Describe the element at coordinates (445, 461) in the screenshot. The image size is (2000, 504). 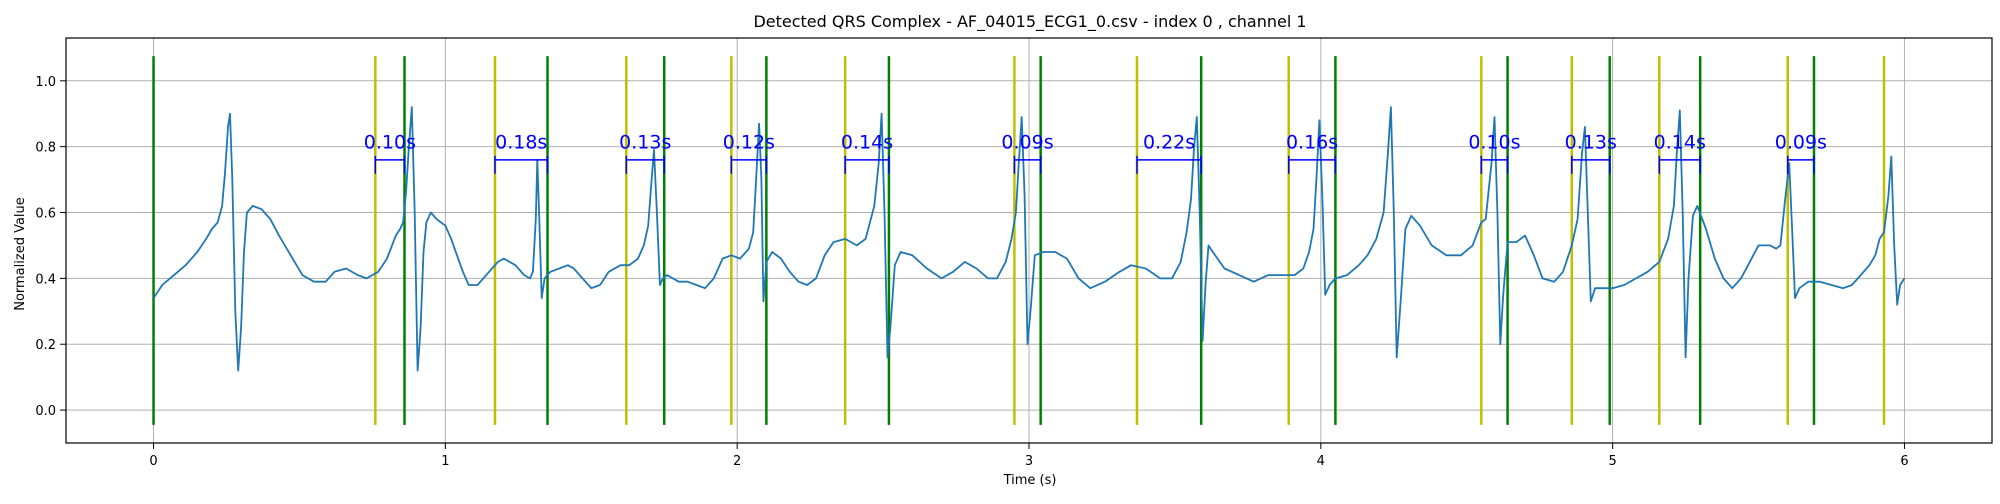
I see `x-tick-label: 1` at that location.